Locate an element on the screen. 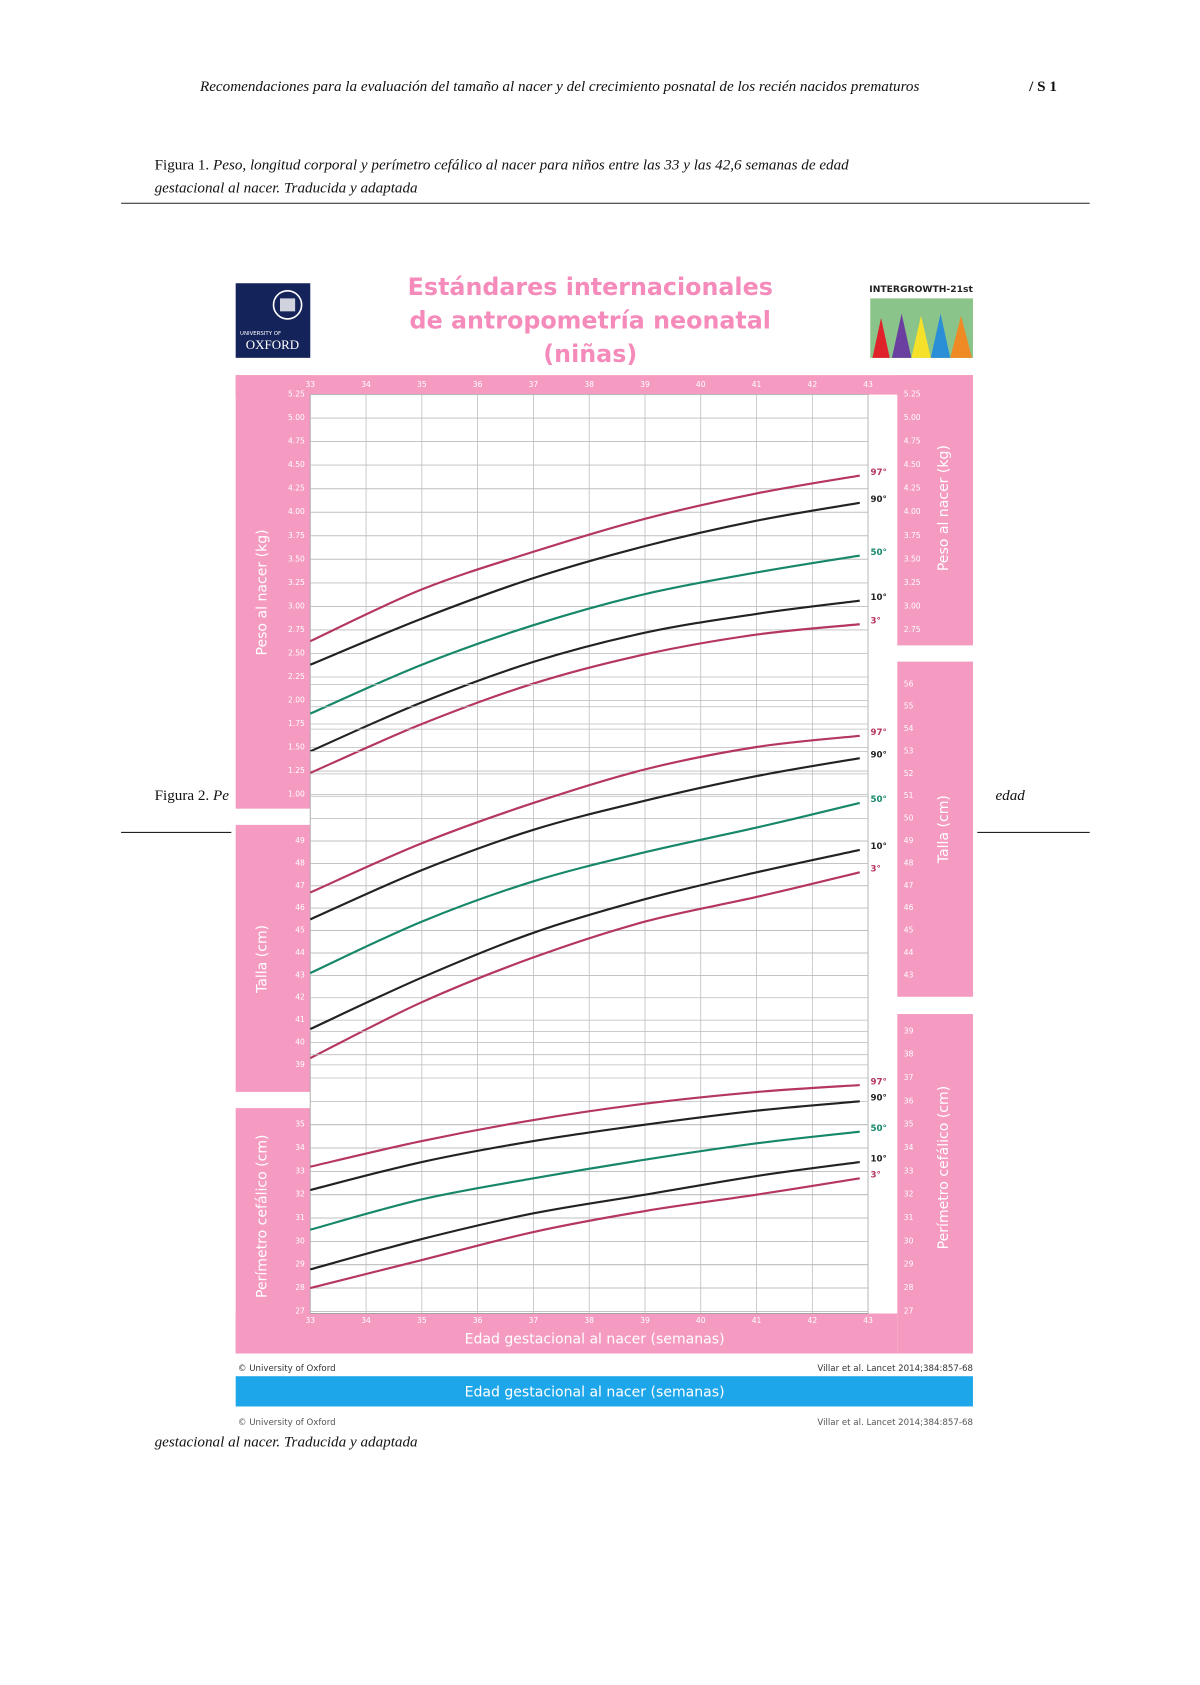 This screenshot has height=1685, width=1200. y-tick-label: 45 is located at coordinates (300, 930).